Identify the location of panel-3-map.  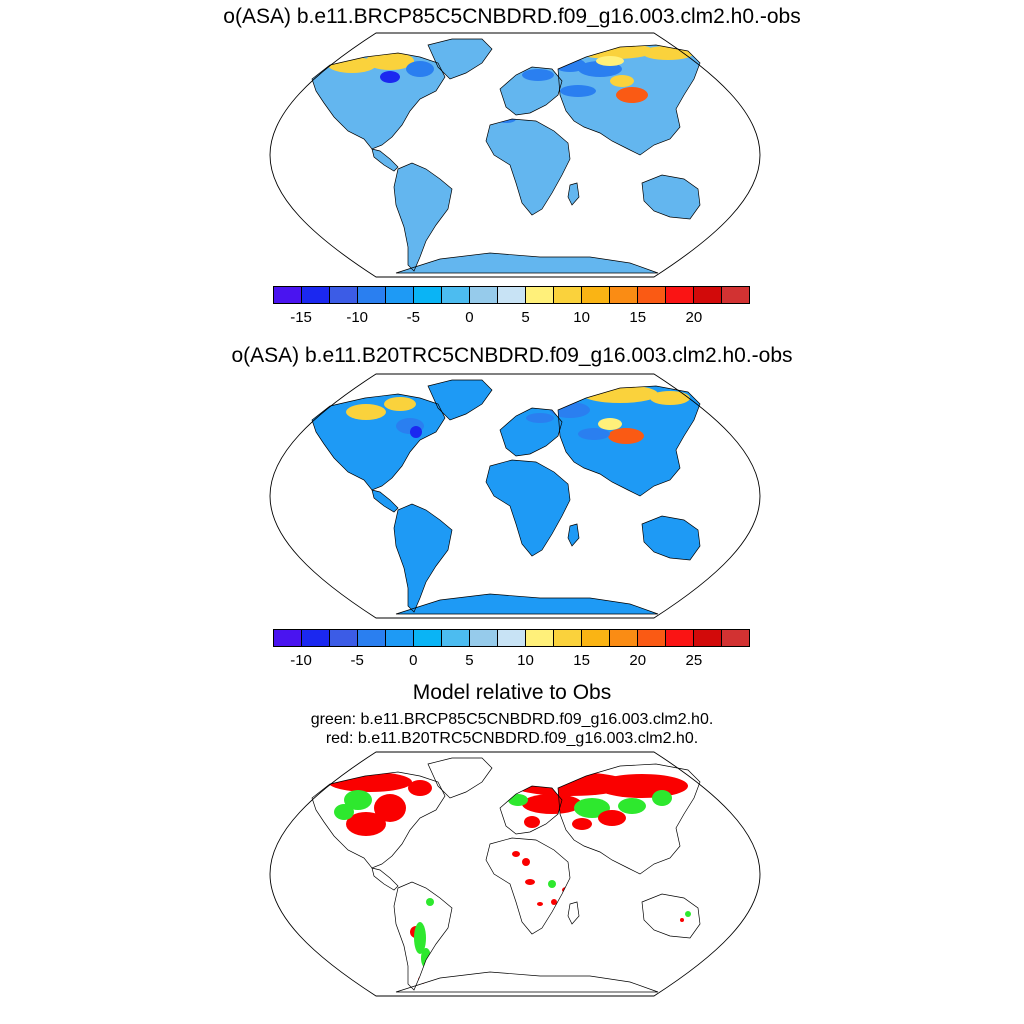
(515, 874).